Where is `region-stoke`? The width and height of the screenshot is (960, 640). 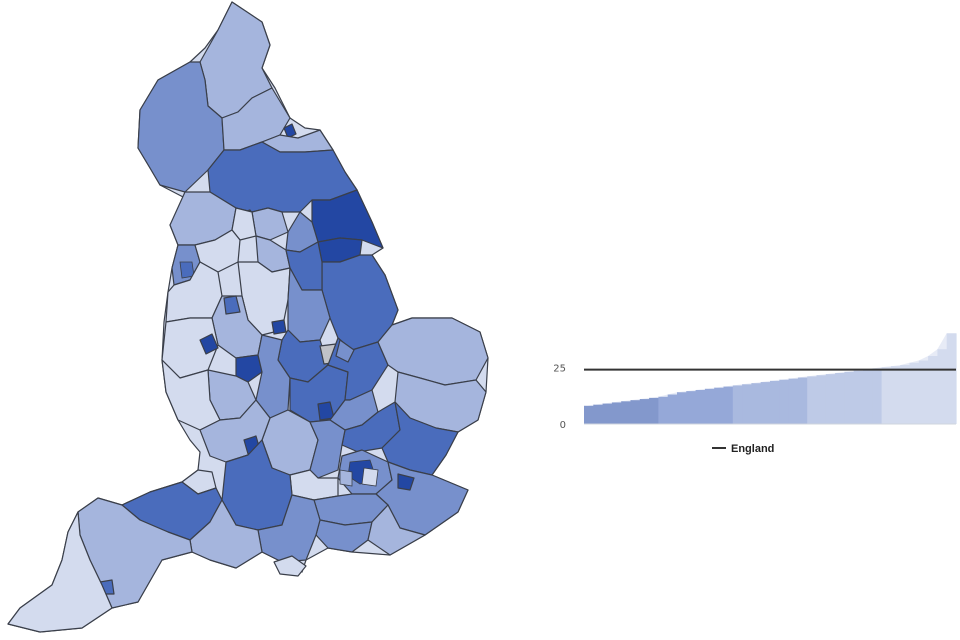
region-stoke is located at coordinates (232, 305).